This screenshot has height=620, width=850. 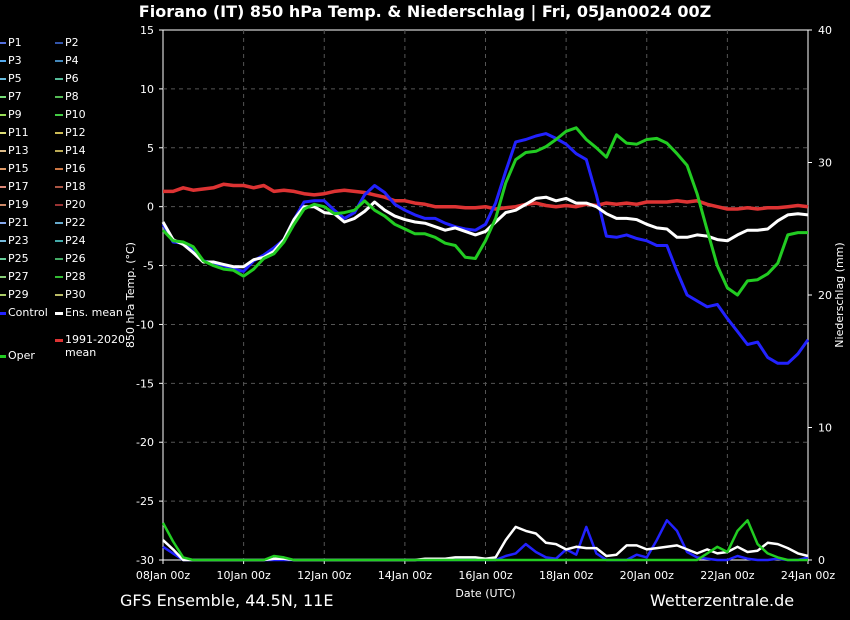 I want to click on legend-item: P16, so click(x=70, y=168).